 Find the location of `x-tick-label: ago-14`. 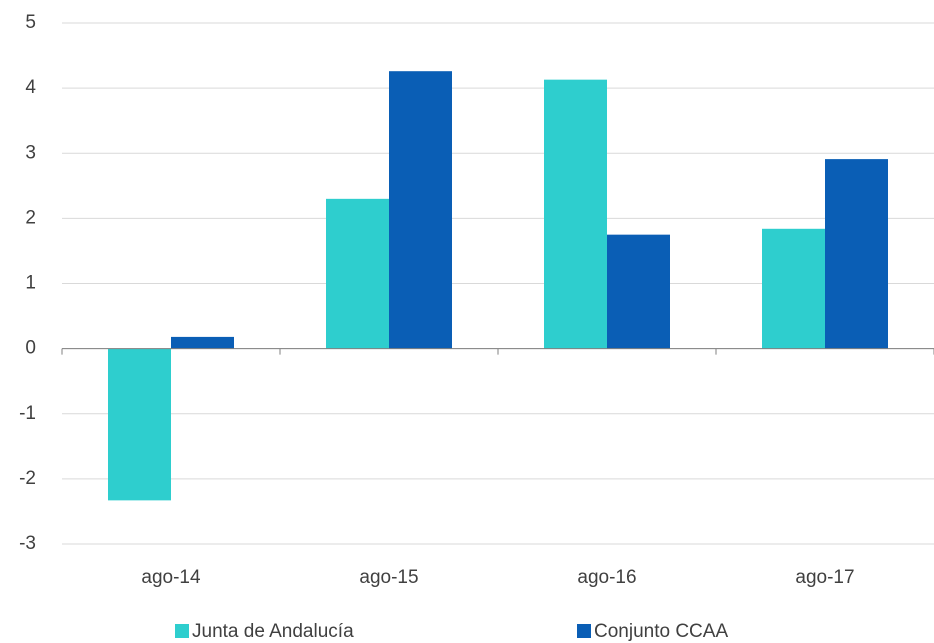

x-tick-label: ago-14 is located at coordinates (171, 577).